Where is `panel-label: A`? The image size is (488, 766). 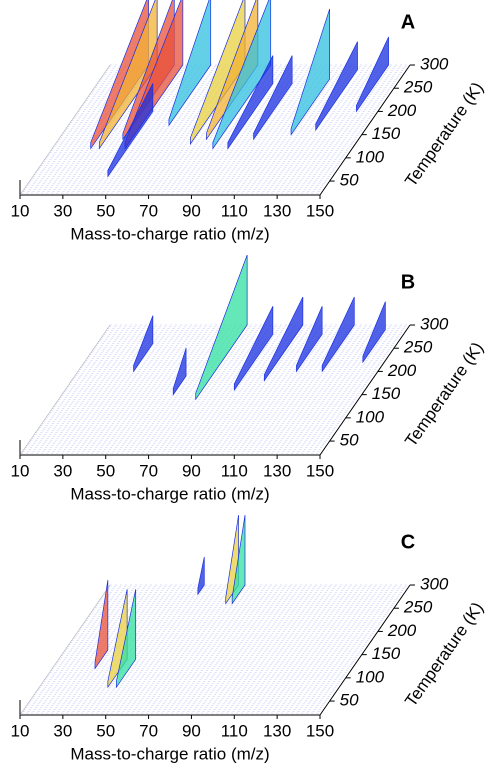 panel-label: A is located at coordinates (408, 22).